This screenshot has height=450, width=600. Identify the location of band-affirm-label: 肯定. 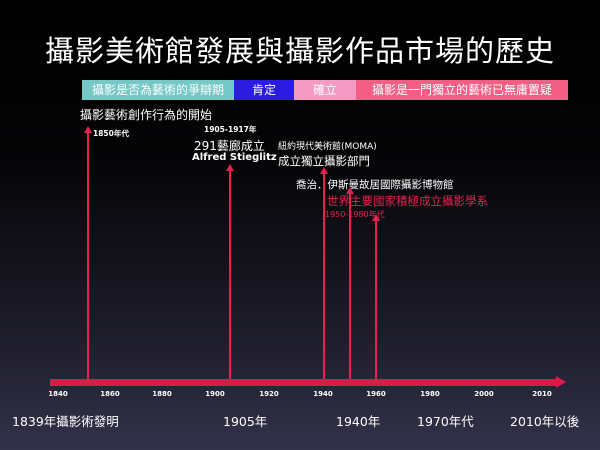
(263, 90).